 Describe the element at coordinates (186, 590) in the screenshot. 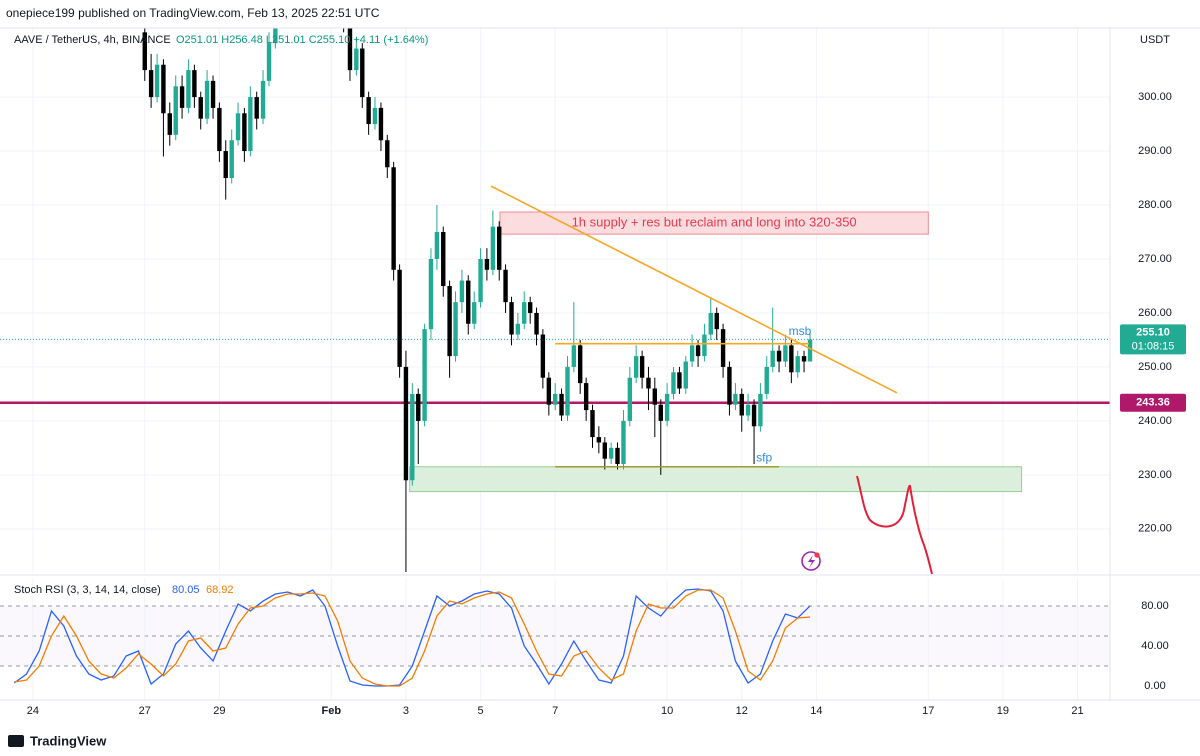

I see `k-value: 80.05` at that location.